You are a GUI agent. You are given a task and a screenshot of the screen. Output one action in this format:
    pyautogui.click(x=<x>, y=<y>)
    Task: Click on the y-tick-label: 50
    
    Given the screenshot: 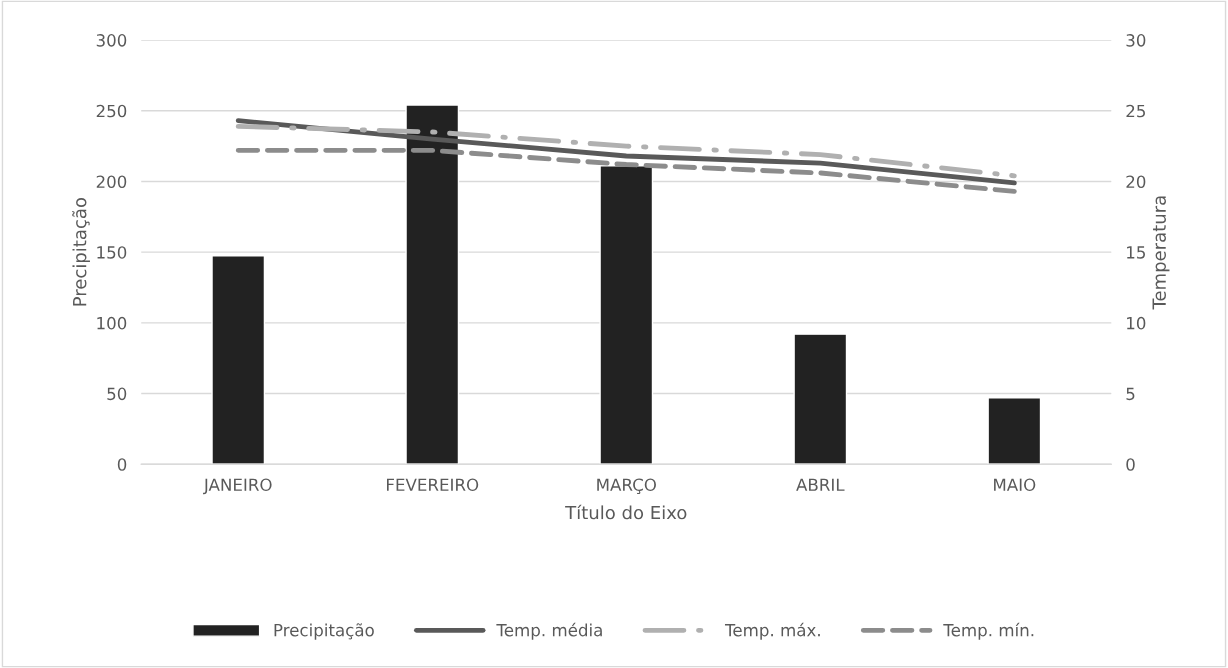 What is the action you would take?
    pyautogui.click(x=117, y=394)
    